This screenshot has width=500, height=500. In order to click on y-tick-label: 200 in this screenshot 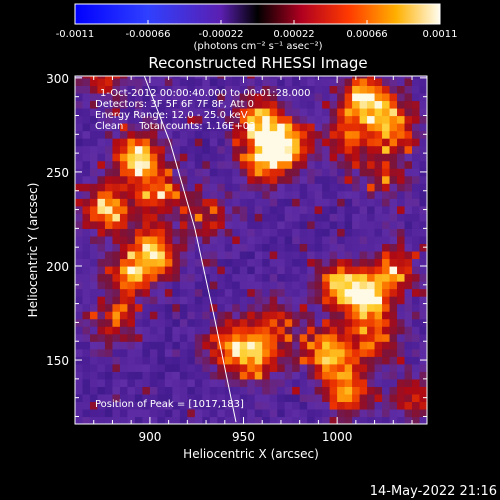, I will do `click(57, 267)`.